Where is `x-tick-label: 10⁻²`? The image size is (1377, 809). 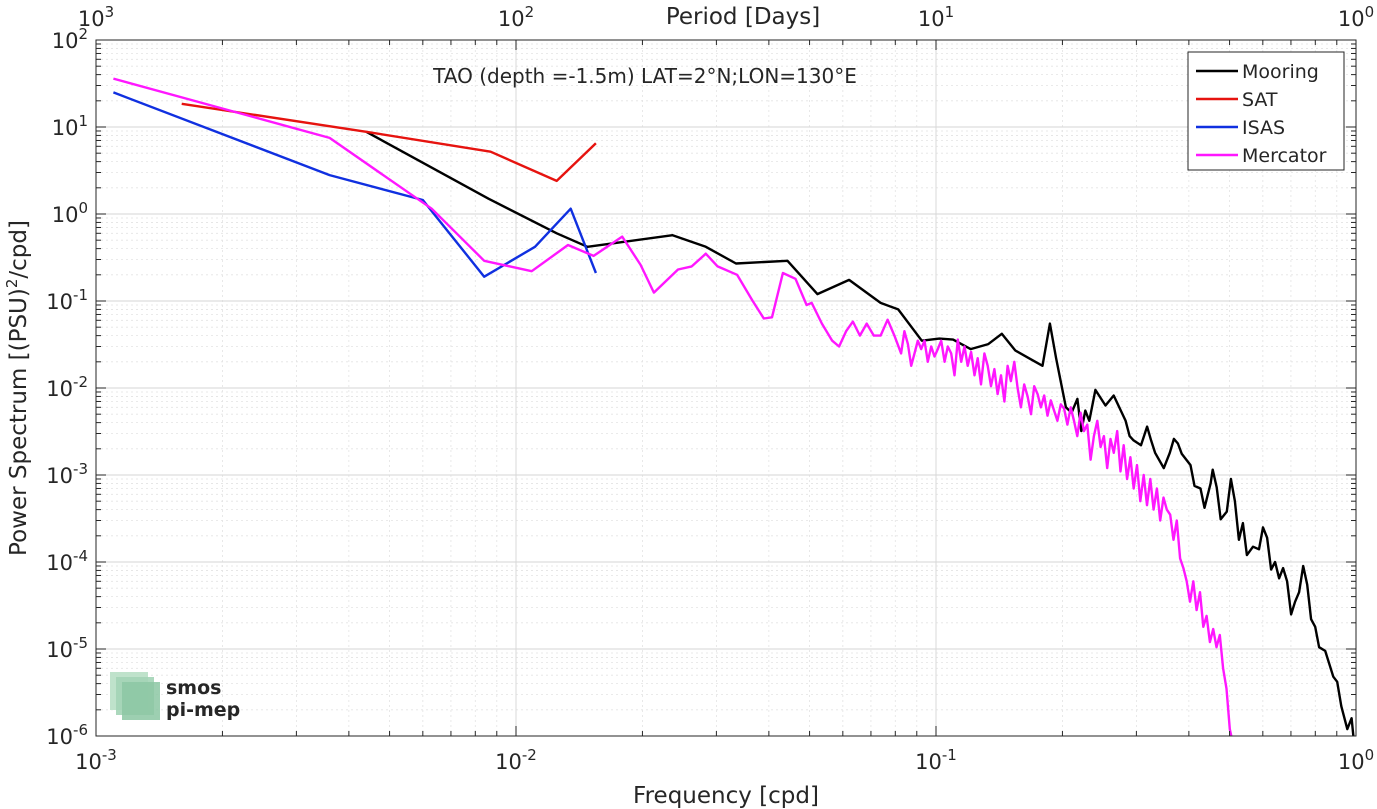
x-tick-label: 10⁻² is located at coordinates (516, 760).